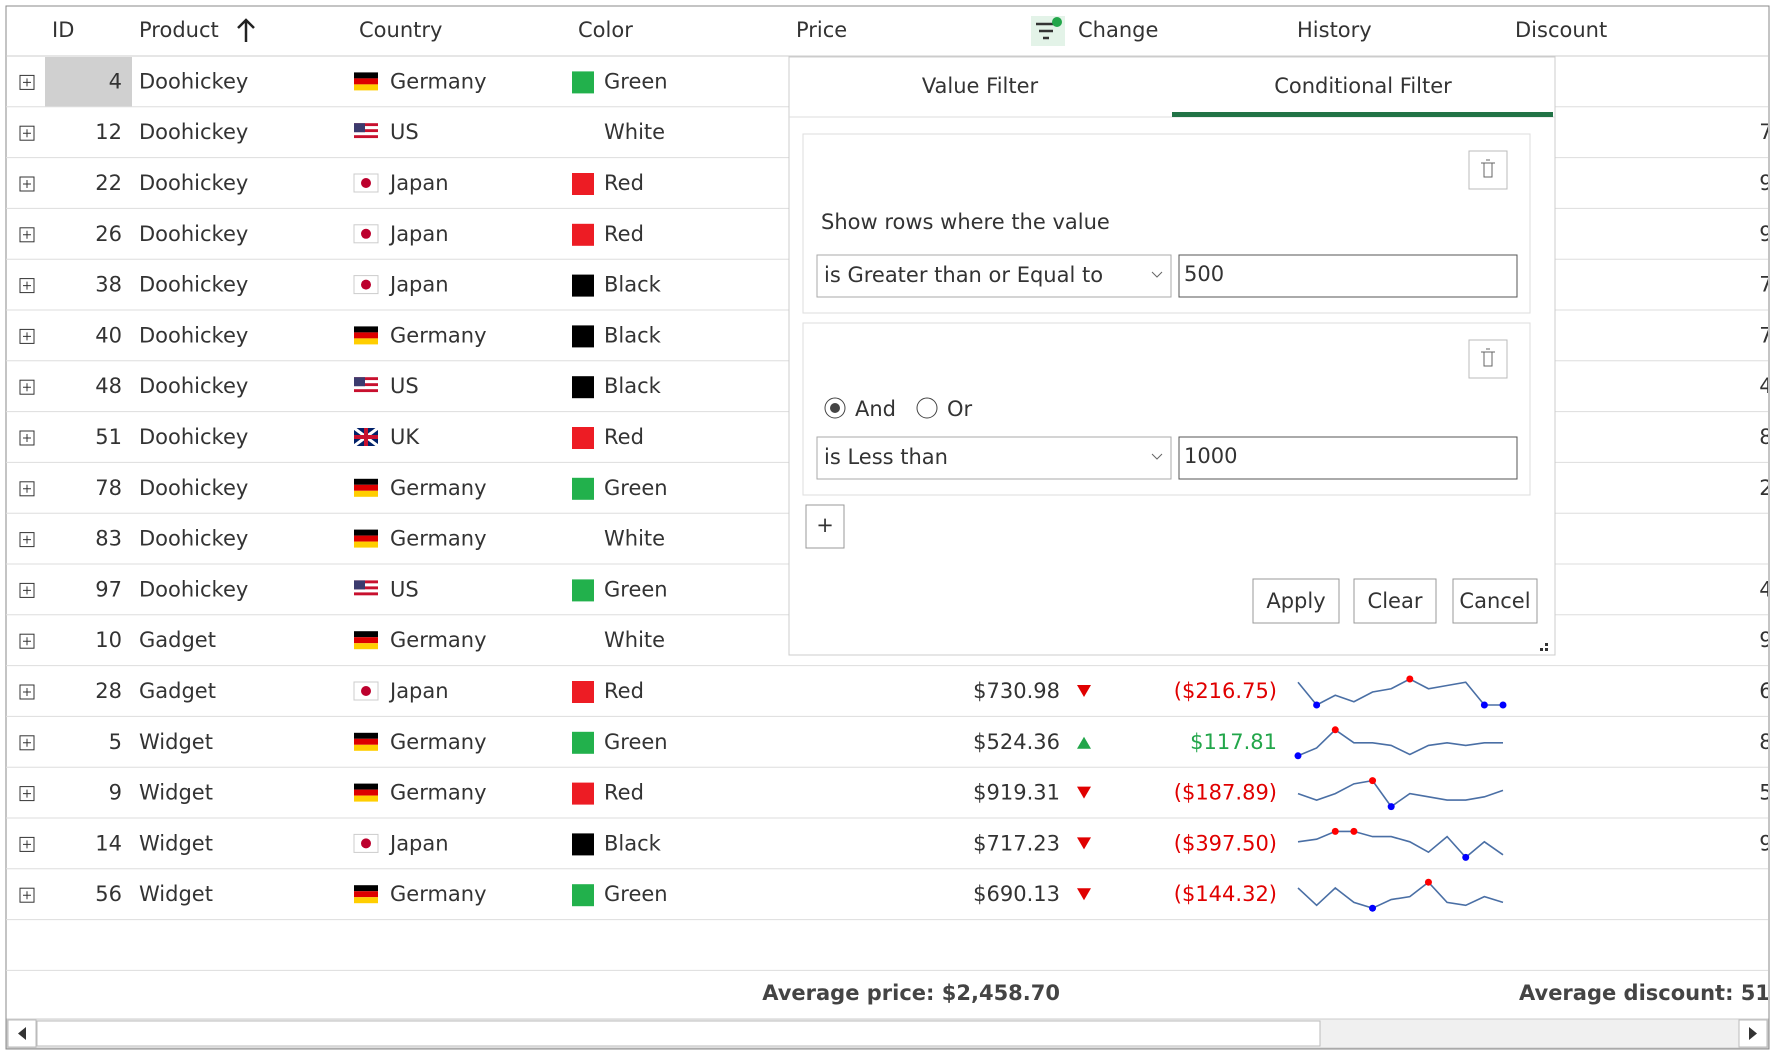  I want to click on row: 14 Widget Japan Black $717.23 ($397.50) 99, so click(891, 848).